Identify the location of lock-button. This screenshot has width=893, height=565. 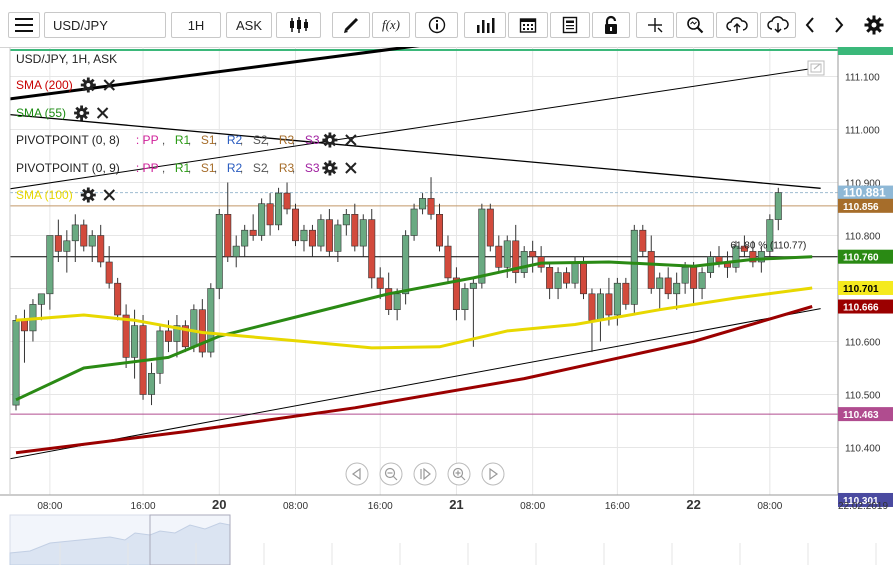
(611, 25).